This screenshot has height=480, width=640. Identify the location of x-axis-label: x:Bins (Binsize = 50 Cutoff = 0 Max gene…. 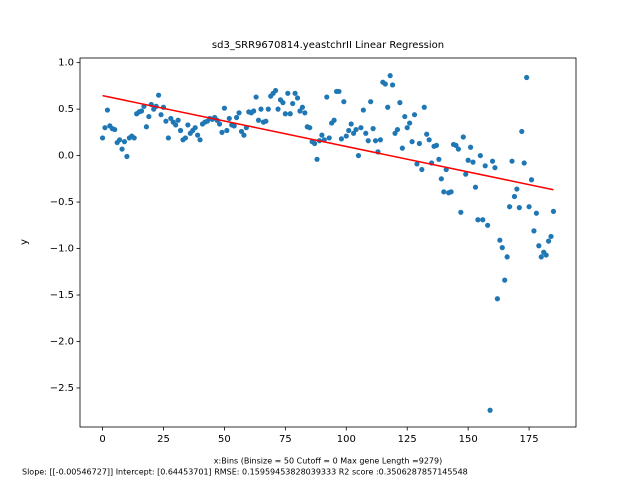
(328, 461).